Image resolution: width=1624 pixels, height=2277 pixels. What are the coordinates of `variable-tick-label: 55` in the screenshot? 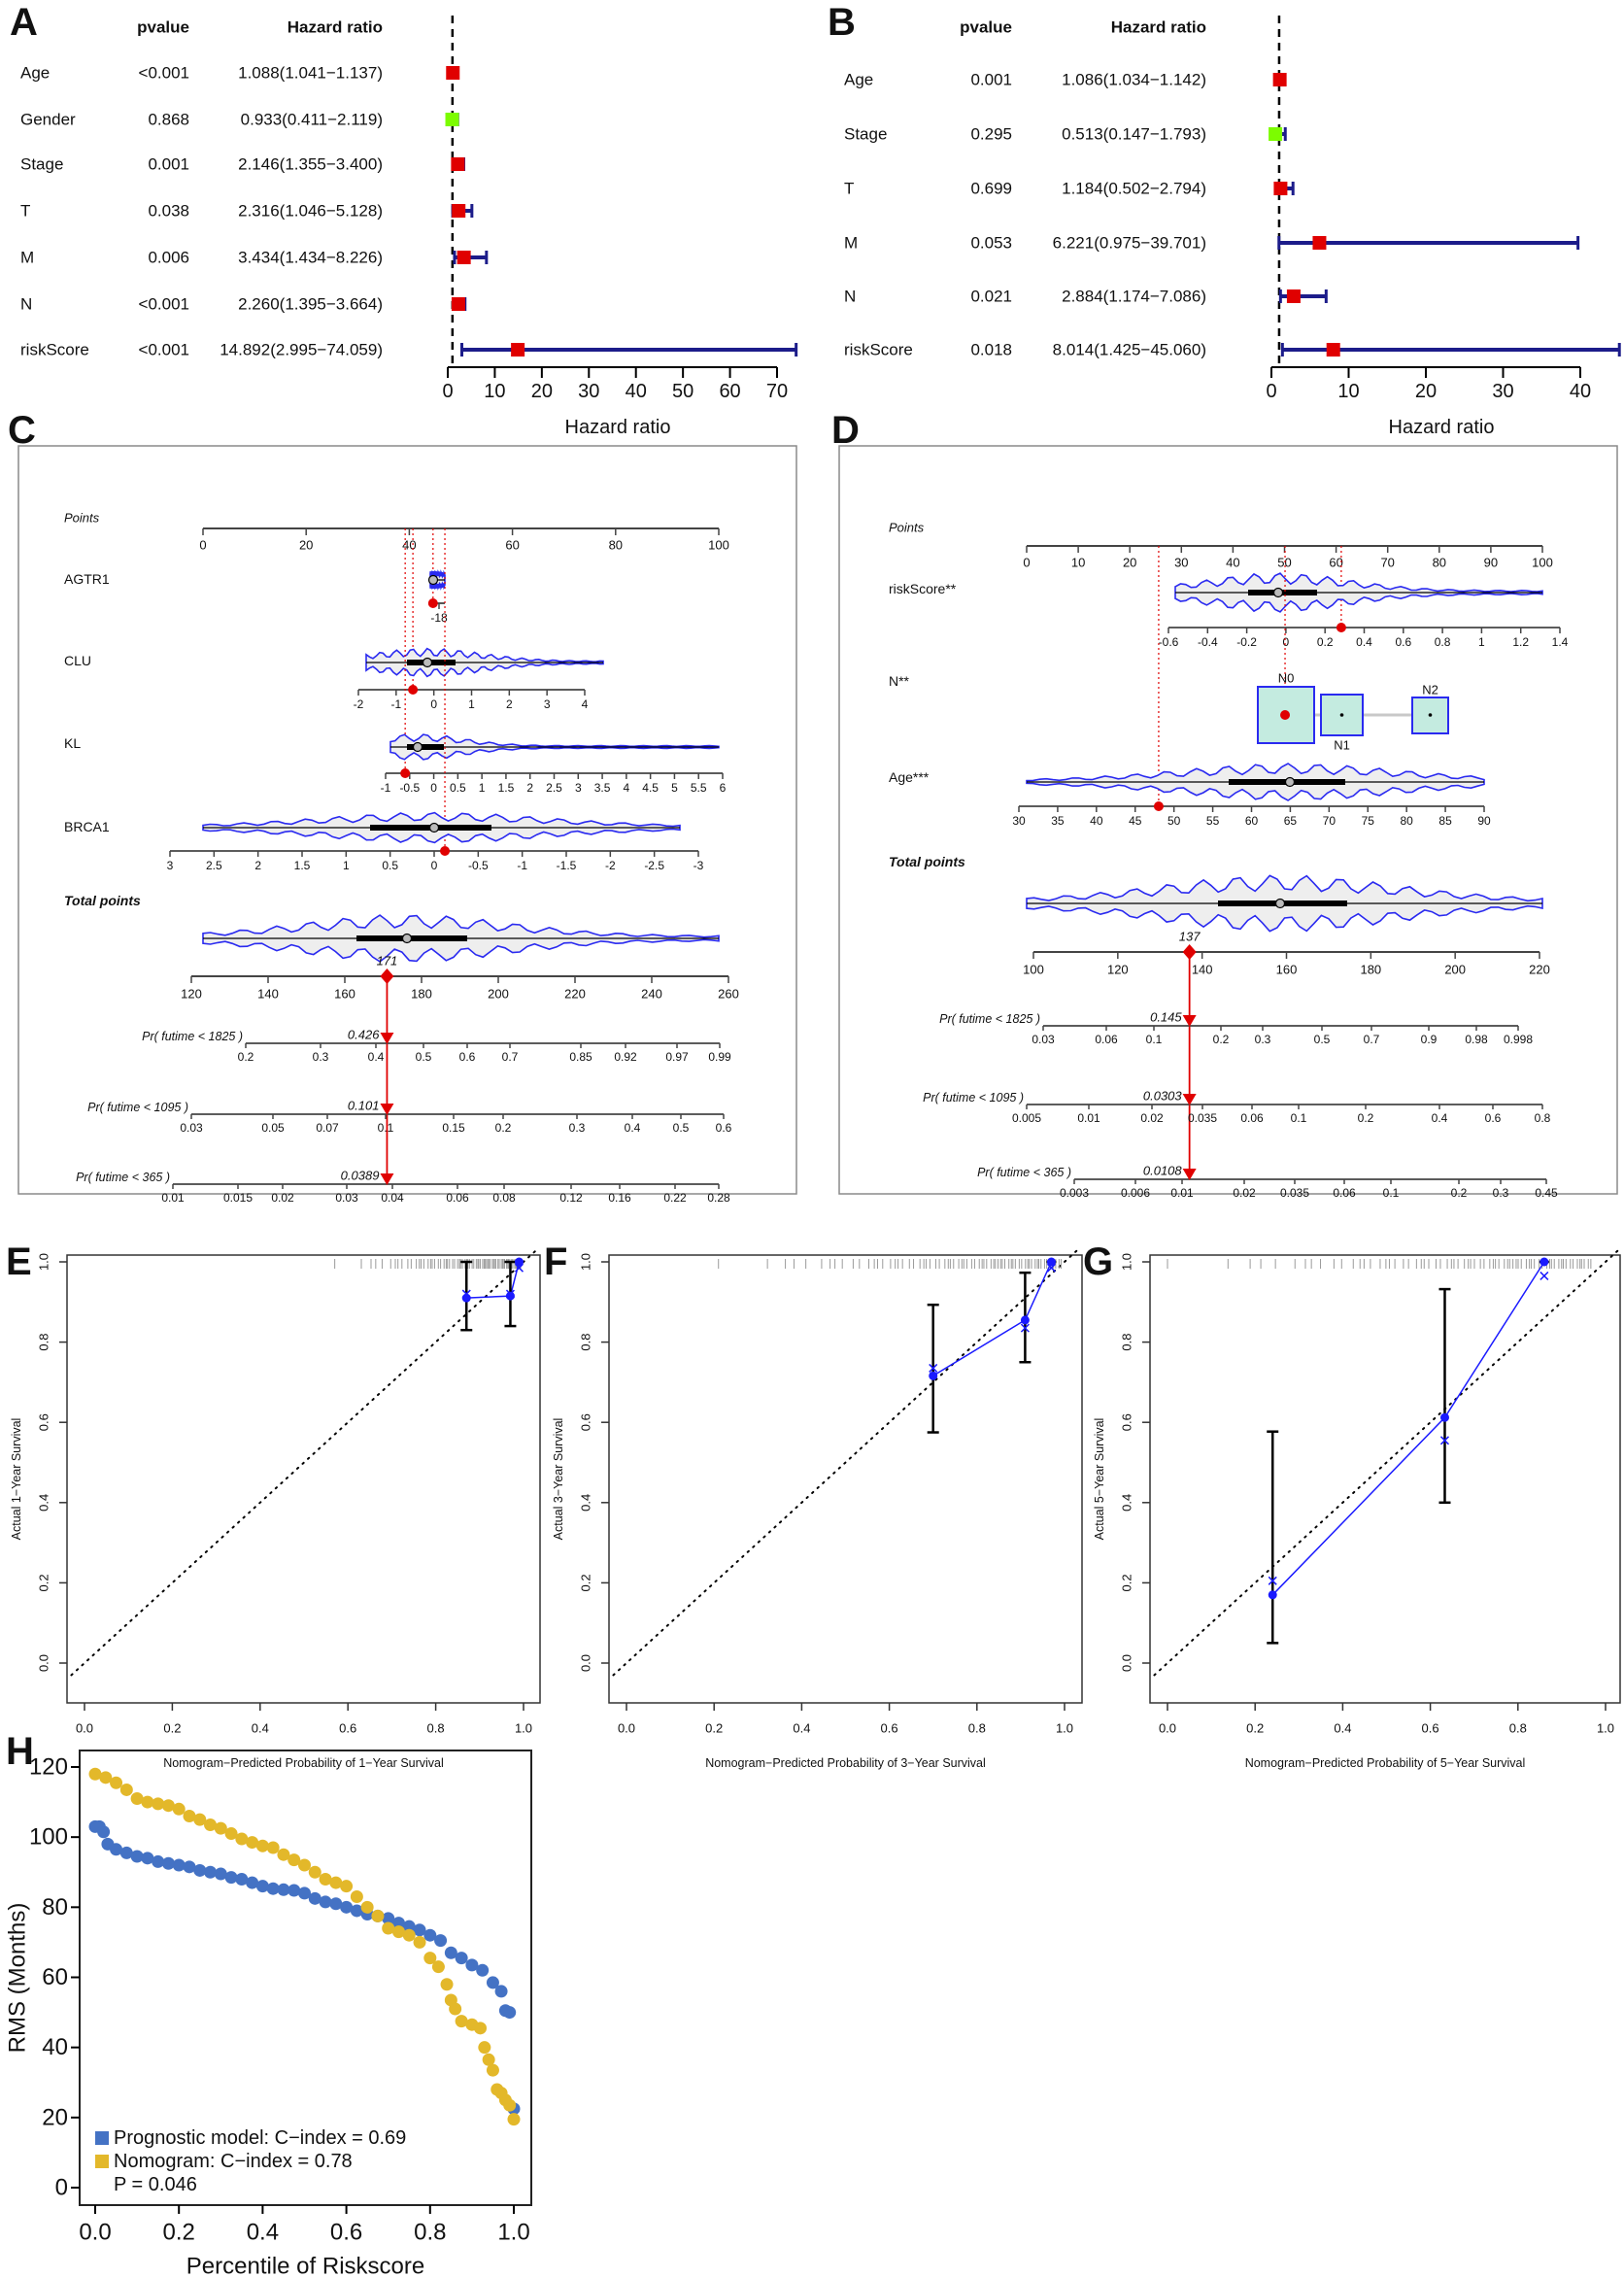 It's located at (1213, 821).